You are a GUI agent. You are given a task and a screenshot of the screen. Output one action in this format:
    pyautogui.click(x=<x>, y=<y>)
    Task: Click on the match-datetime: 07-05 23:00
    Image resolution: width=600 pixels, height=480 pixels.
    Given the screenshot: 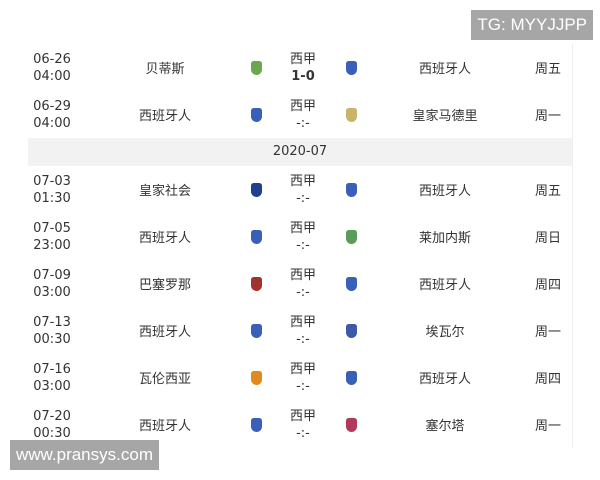 What is the action you would take?
    pyautogui.click(x=52, y=236)
    